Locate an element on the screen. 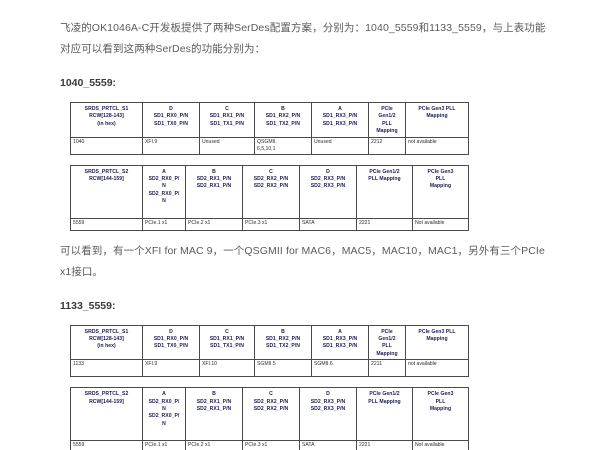 The width and height of the screenshot is (600, 450). cell-line: 6,5,10,1 is located at coordinates (266, 148).